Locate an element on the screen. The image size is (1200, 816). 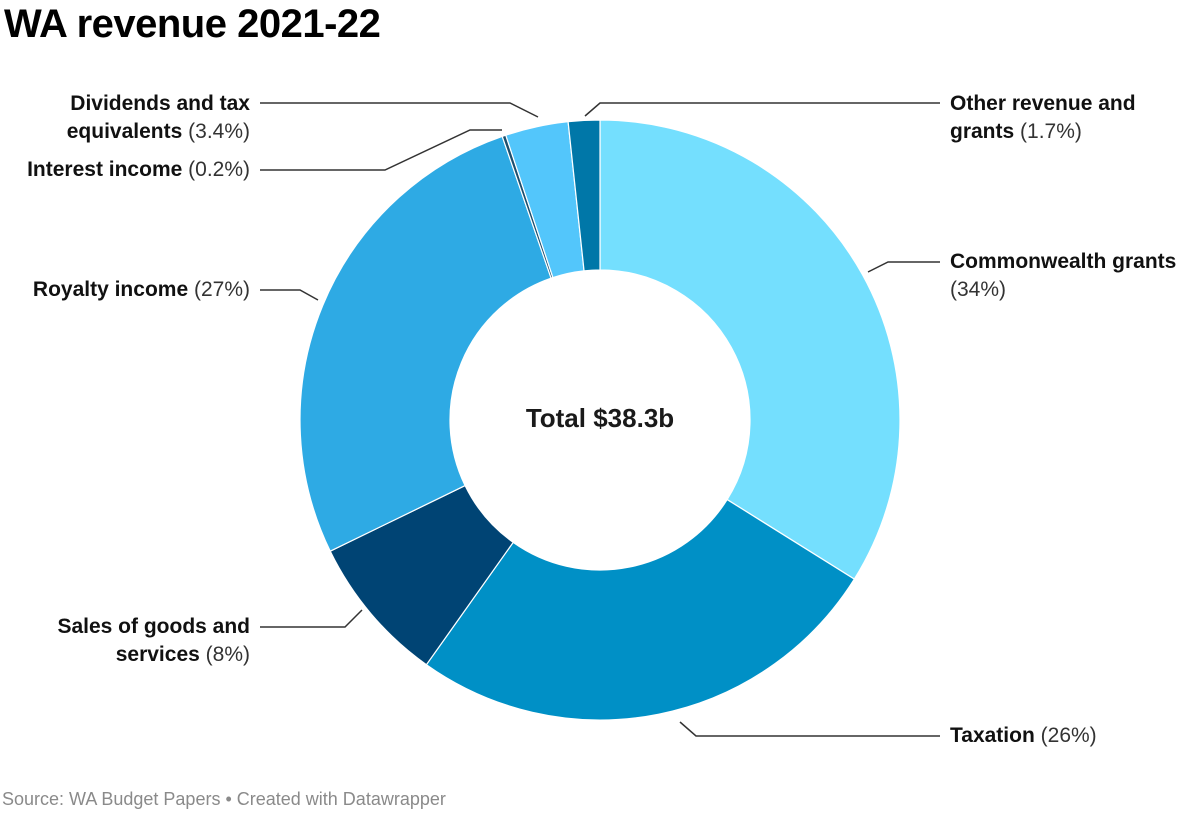
leader-line-royalty-income is located at coordinates (289, 295).